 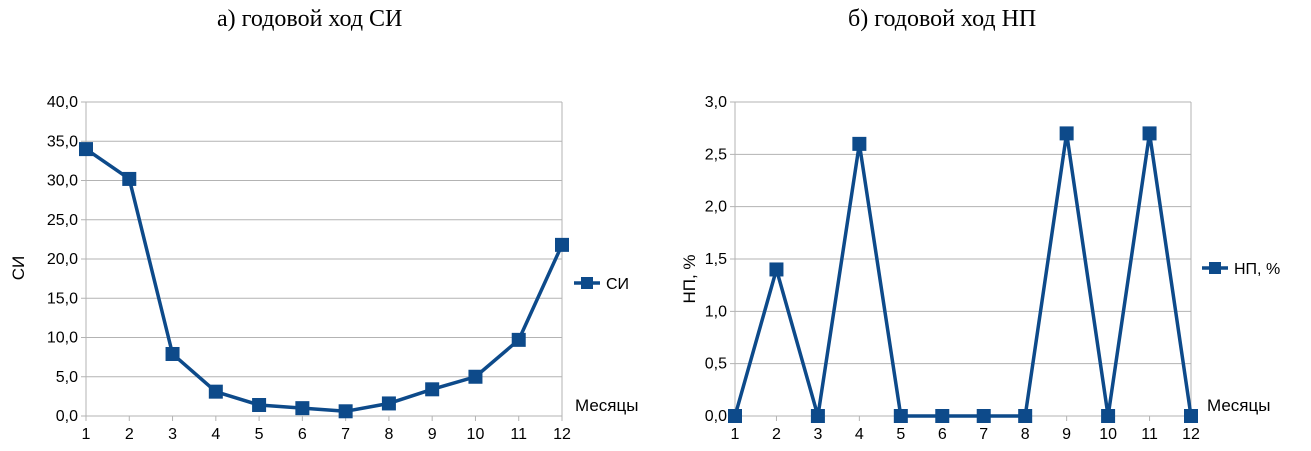 What do you see at coordinates (716, 364) in the screenshot?
I see `chart-b-ytick-label: 0,5` at bounding box center [716, 364].